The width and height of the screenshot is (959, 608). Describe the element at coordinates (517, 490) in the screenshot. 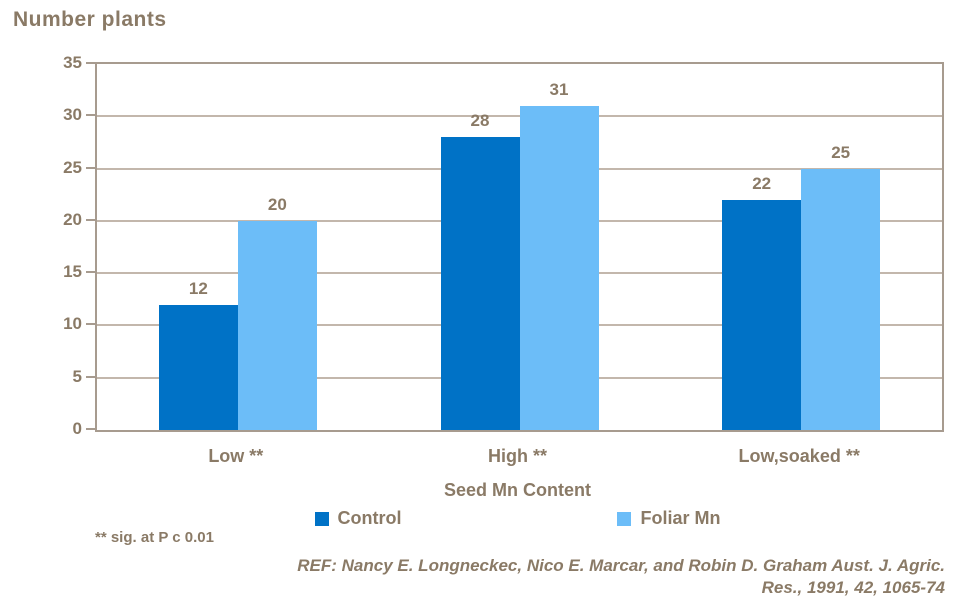

I see `x-axis-title: Seed Mn Content` at that location.